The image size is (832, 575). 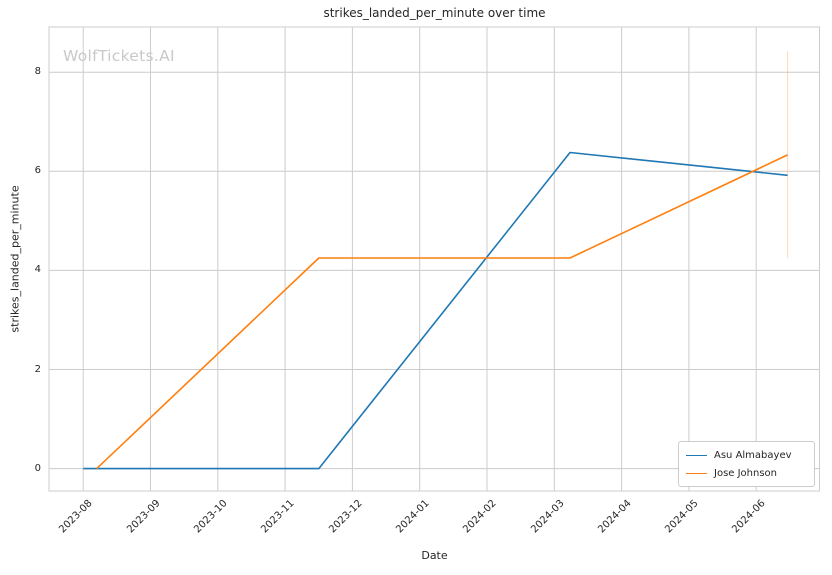 What do you see at coordinates (37, 171) in the screenshot?
I see `y-tick-label: 6` at bounding box center [37, 171].